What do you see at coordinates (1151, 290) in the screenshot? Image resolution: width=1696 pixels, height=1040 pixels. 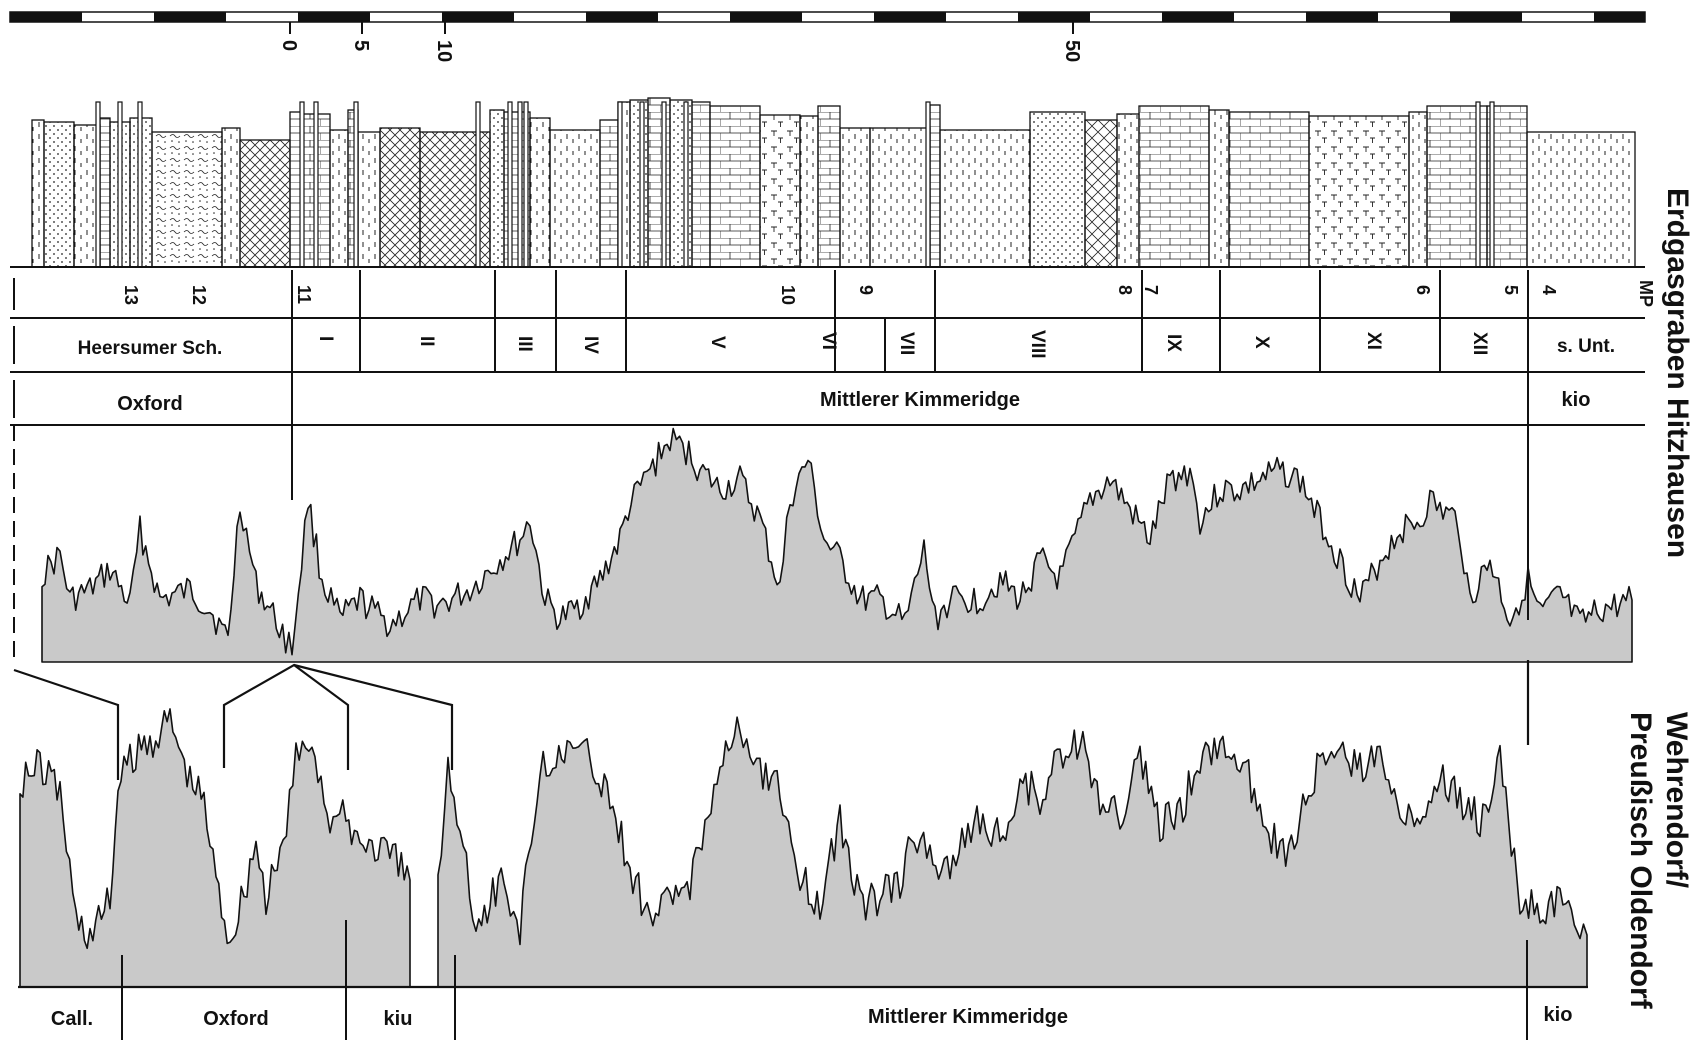 I see `marker-point-label: 7` at bounding box center [1151, 290].